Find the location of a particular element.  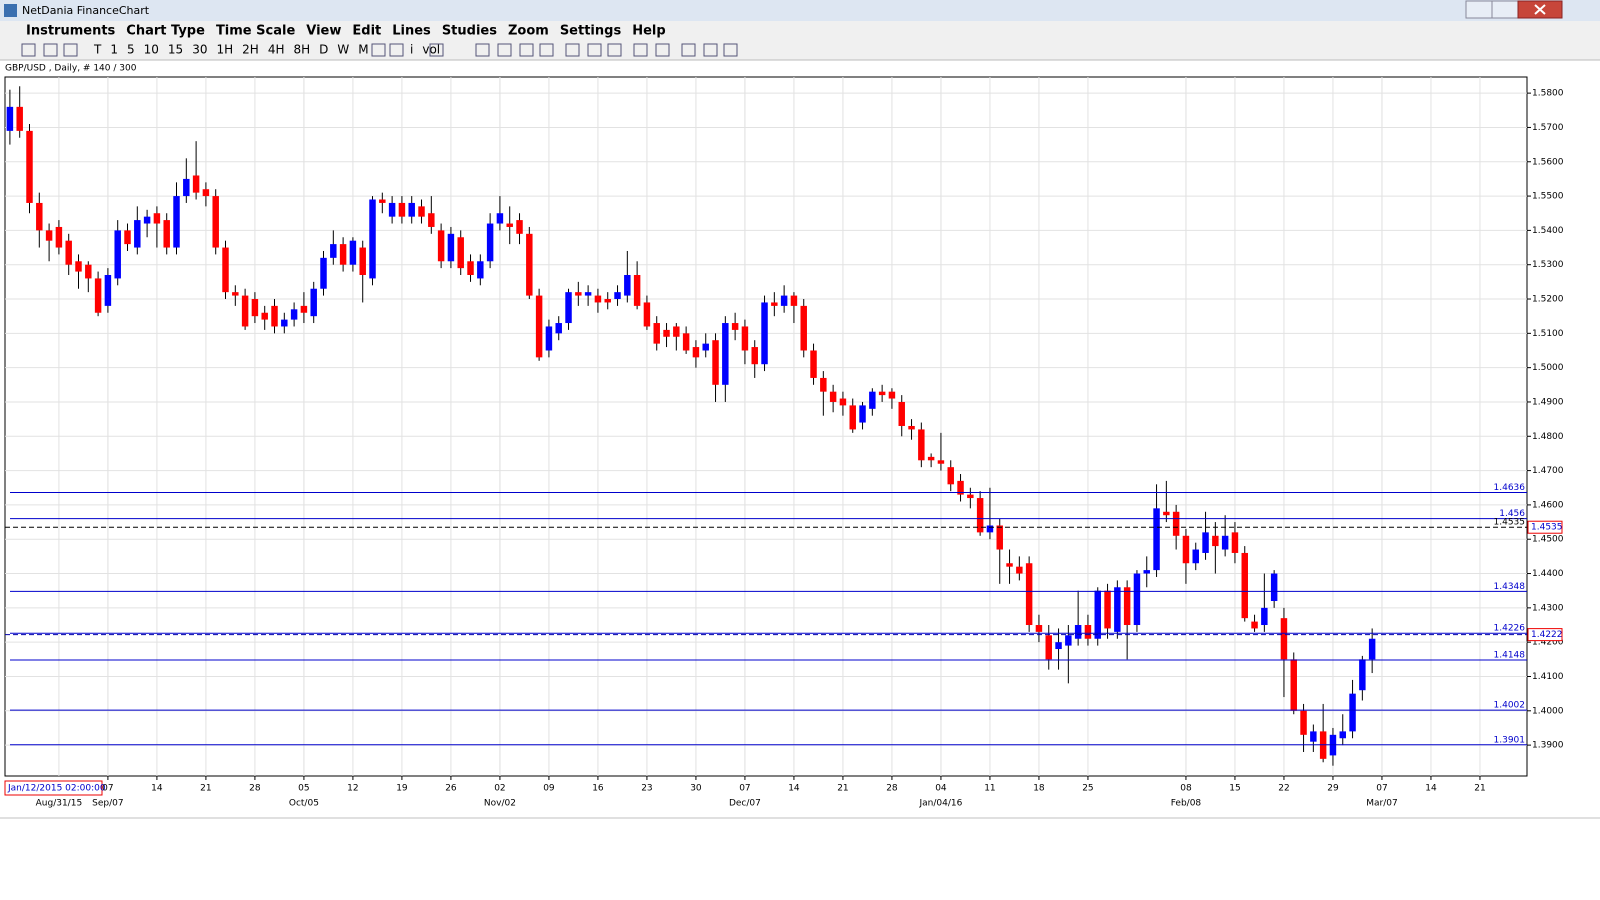

maximize-button is located at coordinates (1505, 9).